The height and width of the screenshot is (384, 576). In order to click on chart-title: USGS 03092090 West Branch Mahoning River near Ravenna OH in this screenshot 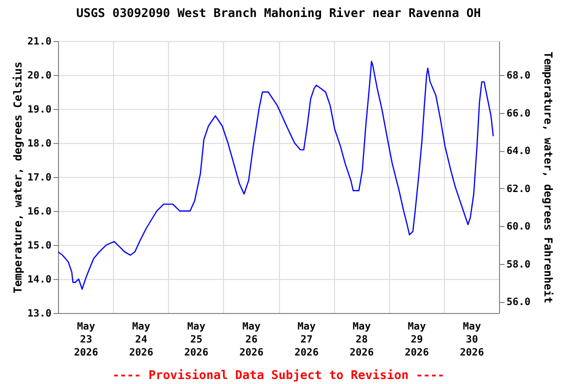, I will do `click(278, 13)`.